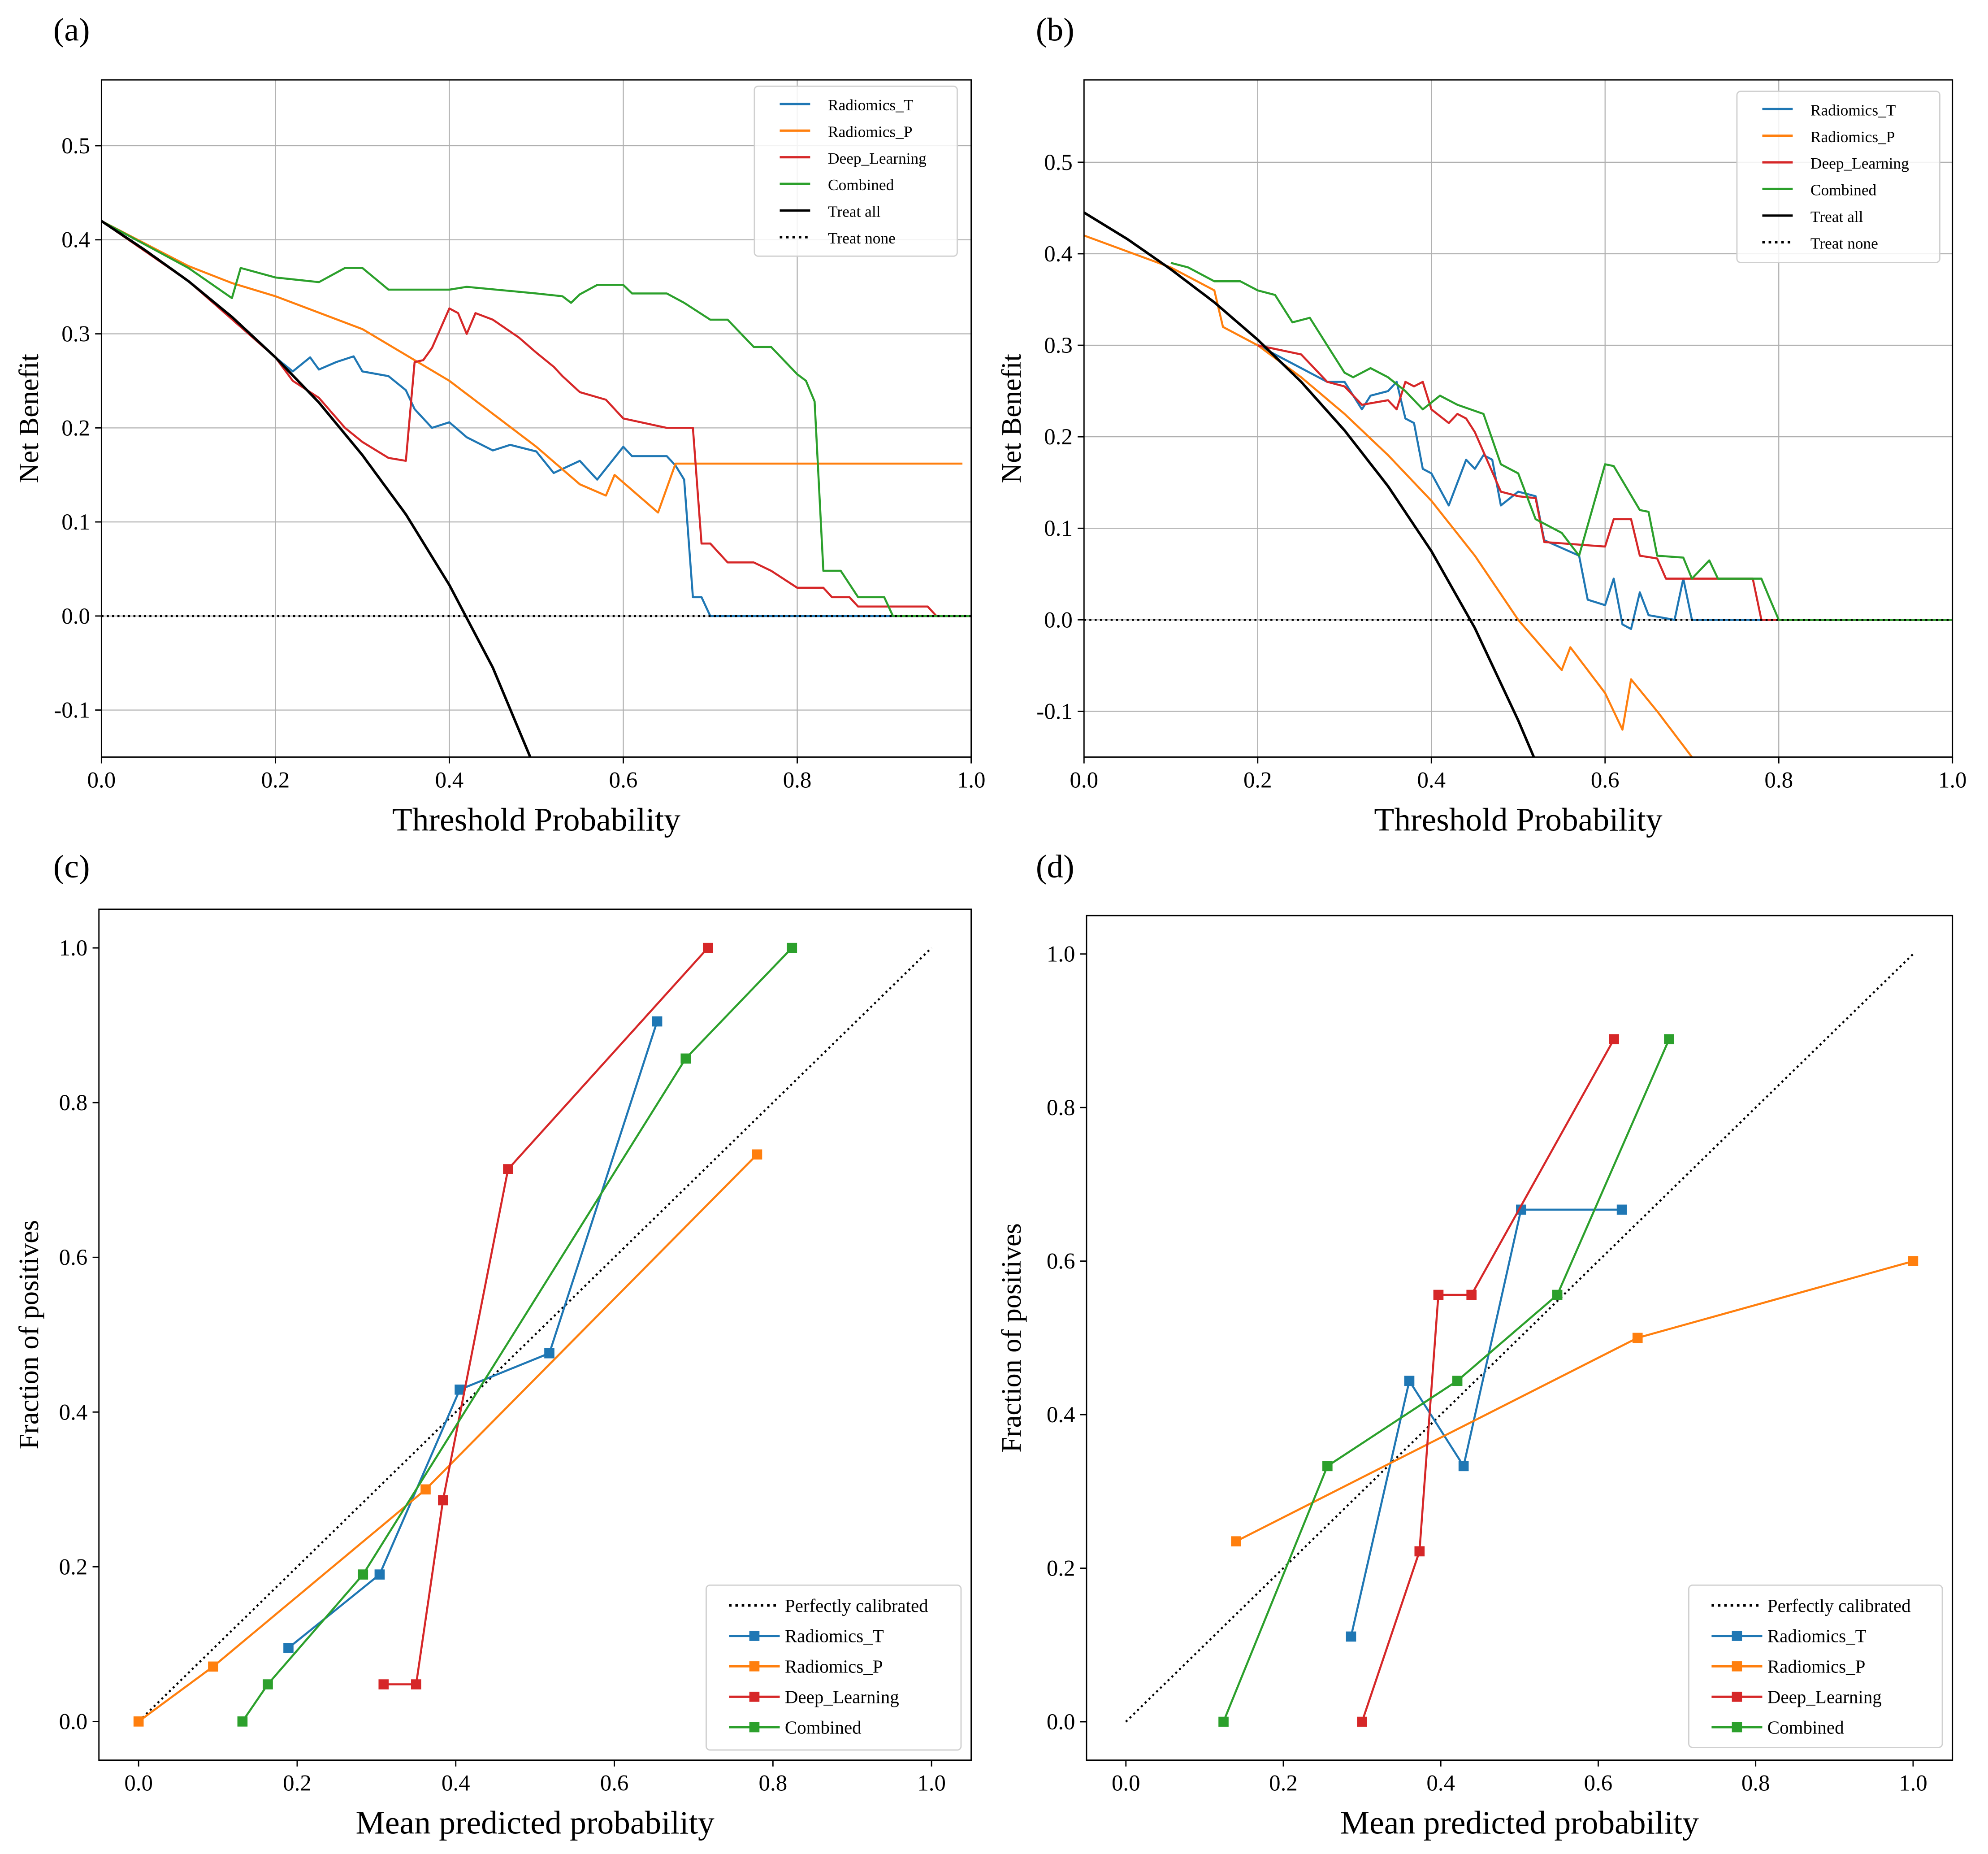  I want to click on panel-label: (d), so click(1055, 866).